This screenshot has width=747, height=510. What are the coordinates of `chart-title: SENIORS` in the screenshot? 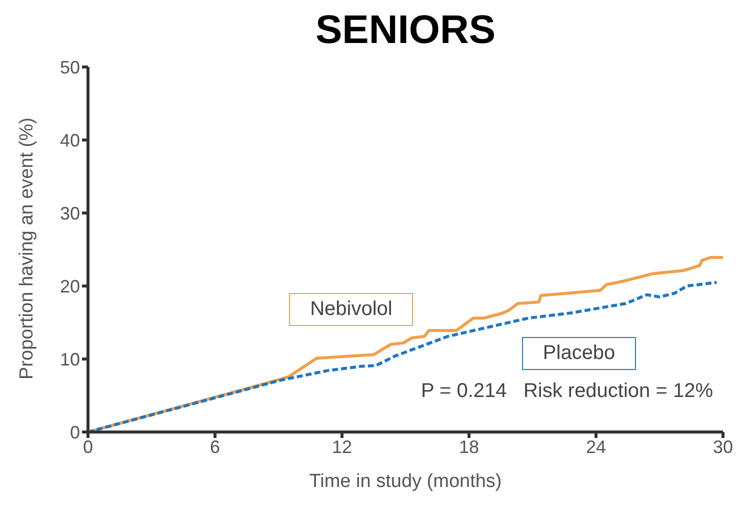 It's located at (405, 30).